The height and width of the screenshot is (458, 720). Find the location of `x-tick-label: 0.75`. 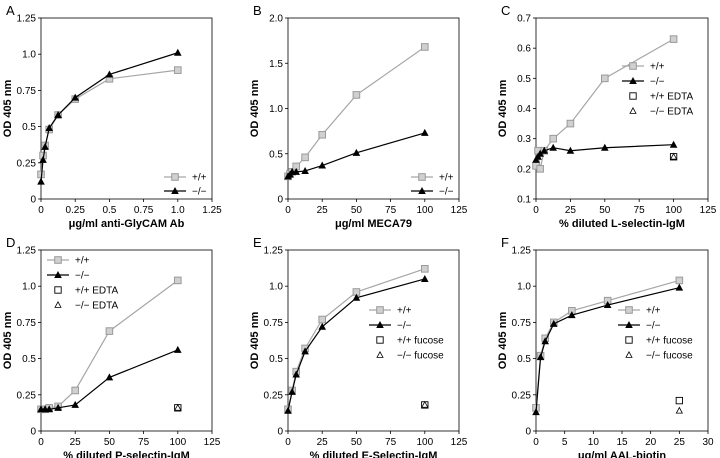

x-tick-label: 0.75 is located at coordinates (144, 210).